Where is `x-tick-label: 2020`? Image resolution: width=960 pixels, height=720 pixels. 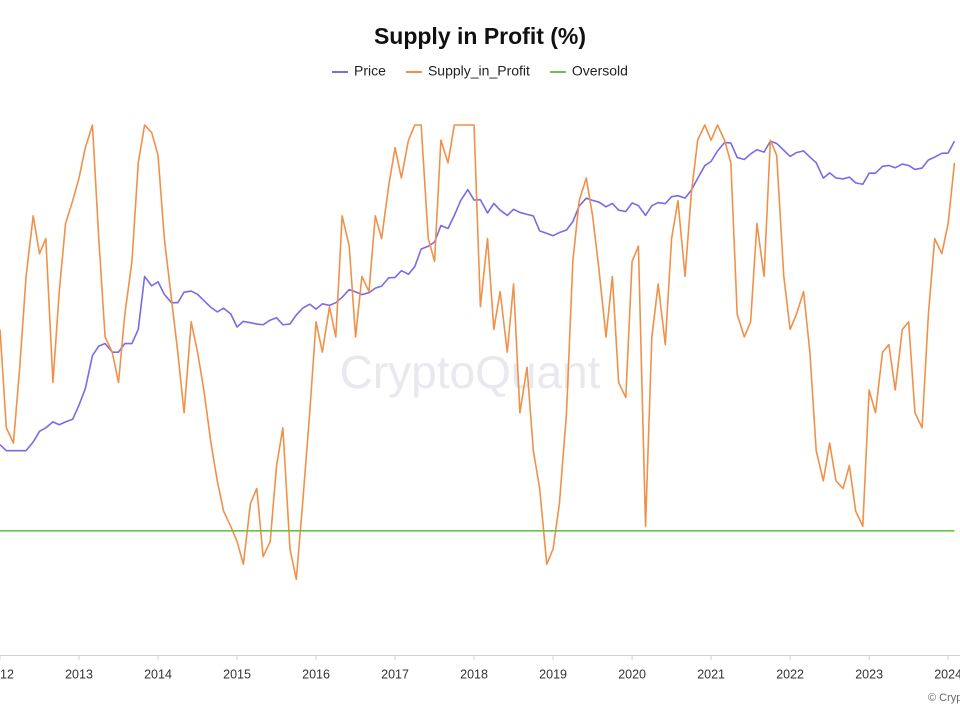 x-tick-label: 2020 is located at coordinates (632, 674).